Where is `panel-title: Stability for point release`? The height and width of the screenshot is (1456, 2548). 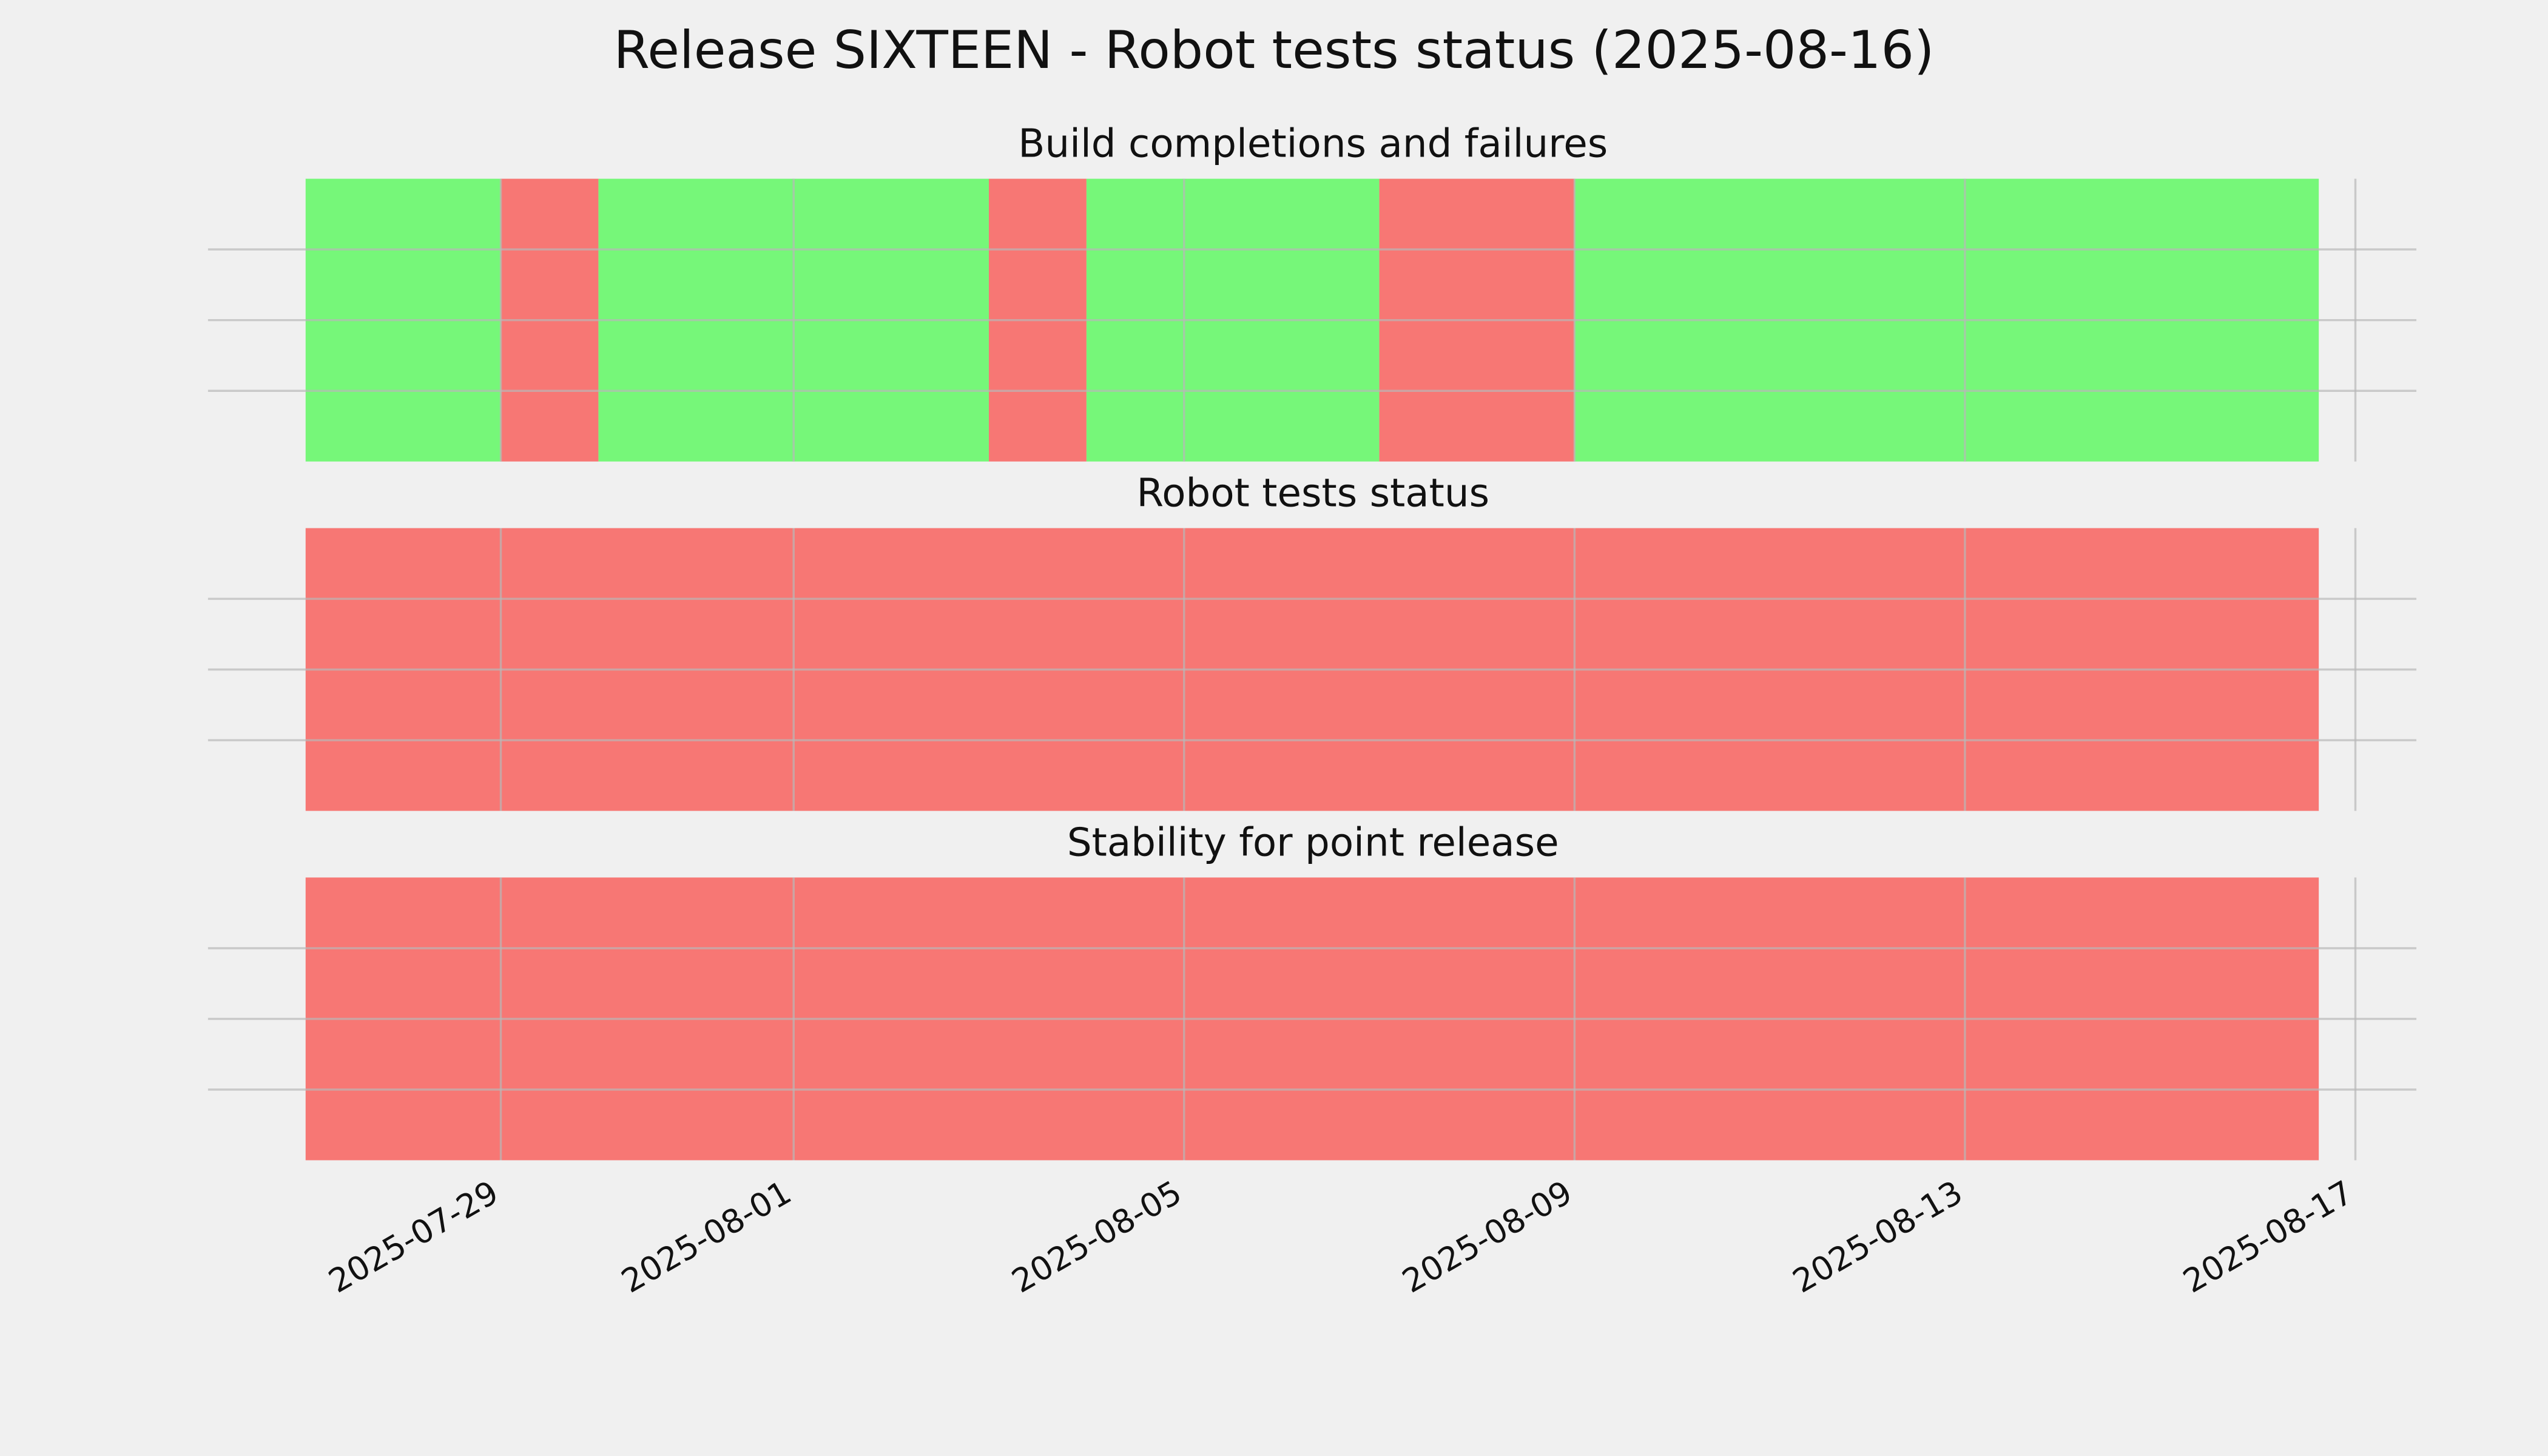 panel-title: Stability for point release is located at coordinates (1313, 842).